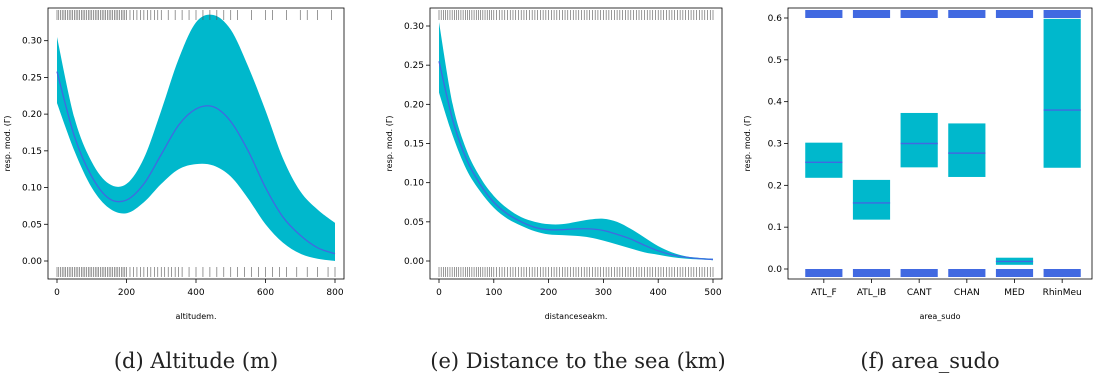 This screenshot has width=1105, height=383. What do you see at coordinates (712, 293) in the screenshot?
I see `x-tick-label: 500` at bounding box center [712, 293].